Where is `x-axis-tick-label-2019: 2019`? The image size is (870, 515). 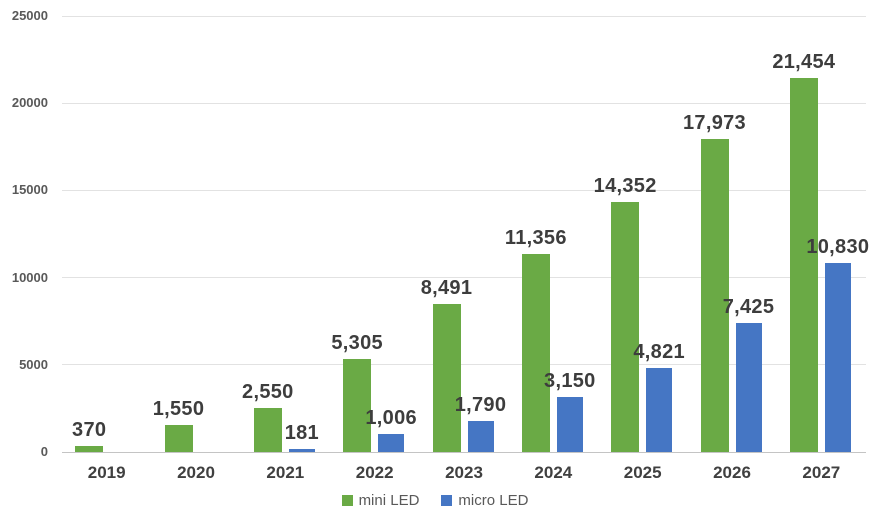
x-axis-tick-label-2019: 2019 is located at coordinates (106, 472).